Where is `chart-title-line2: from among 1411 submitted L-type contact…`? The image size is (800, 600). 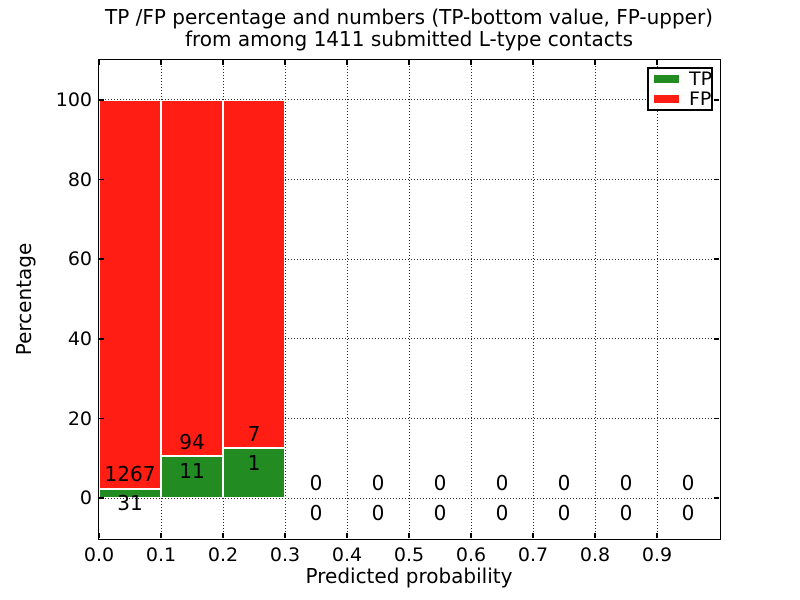 chart-title-line2: from among 1411 submitted L-type contact… is located at coordinates (409, 39).